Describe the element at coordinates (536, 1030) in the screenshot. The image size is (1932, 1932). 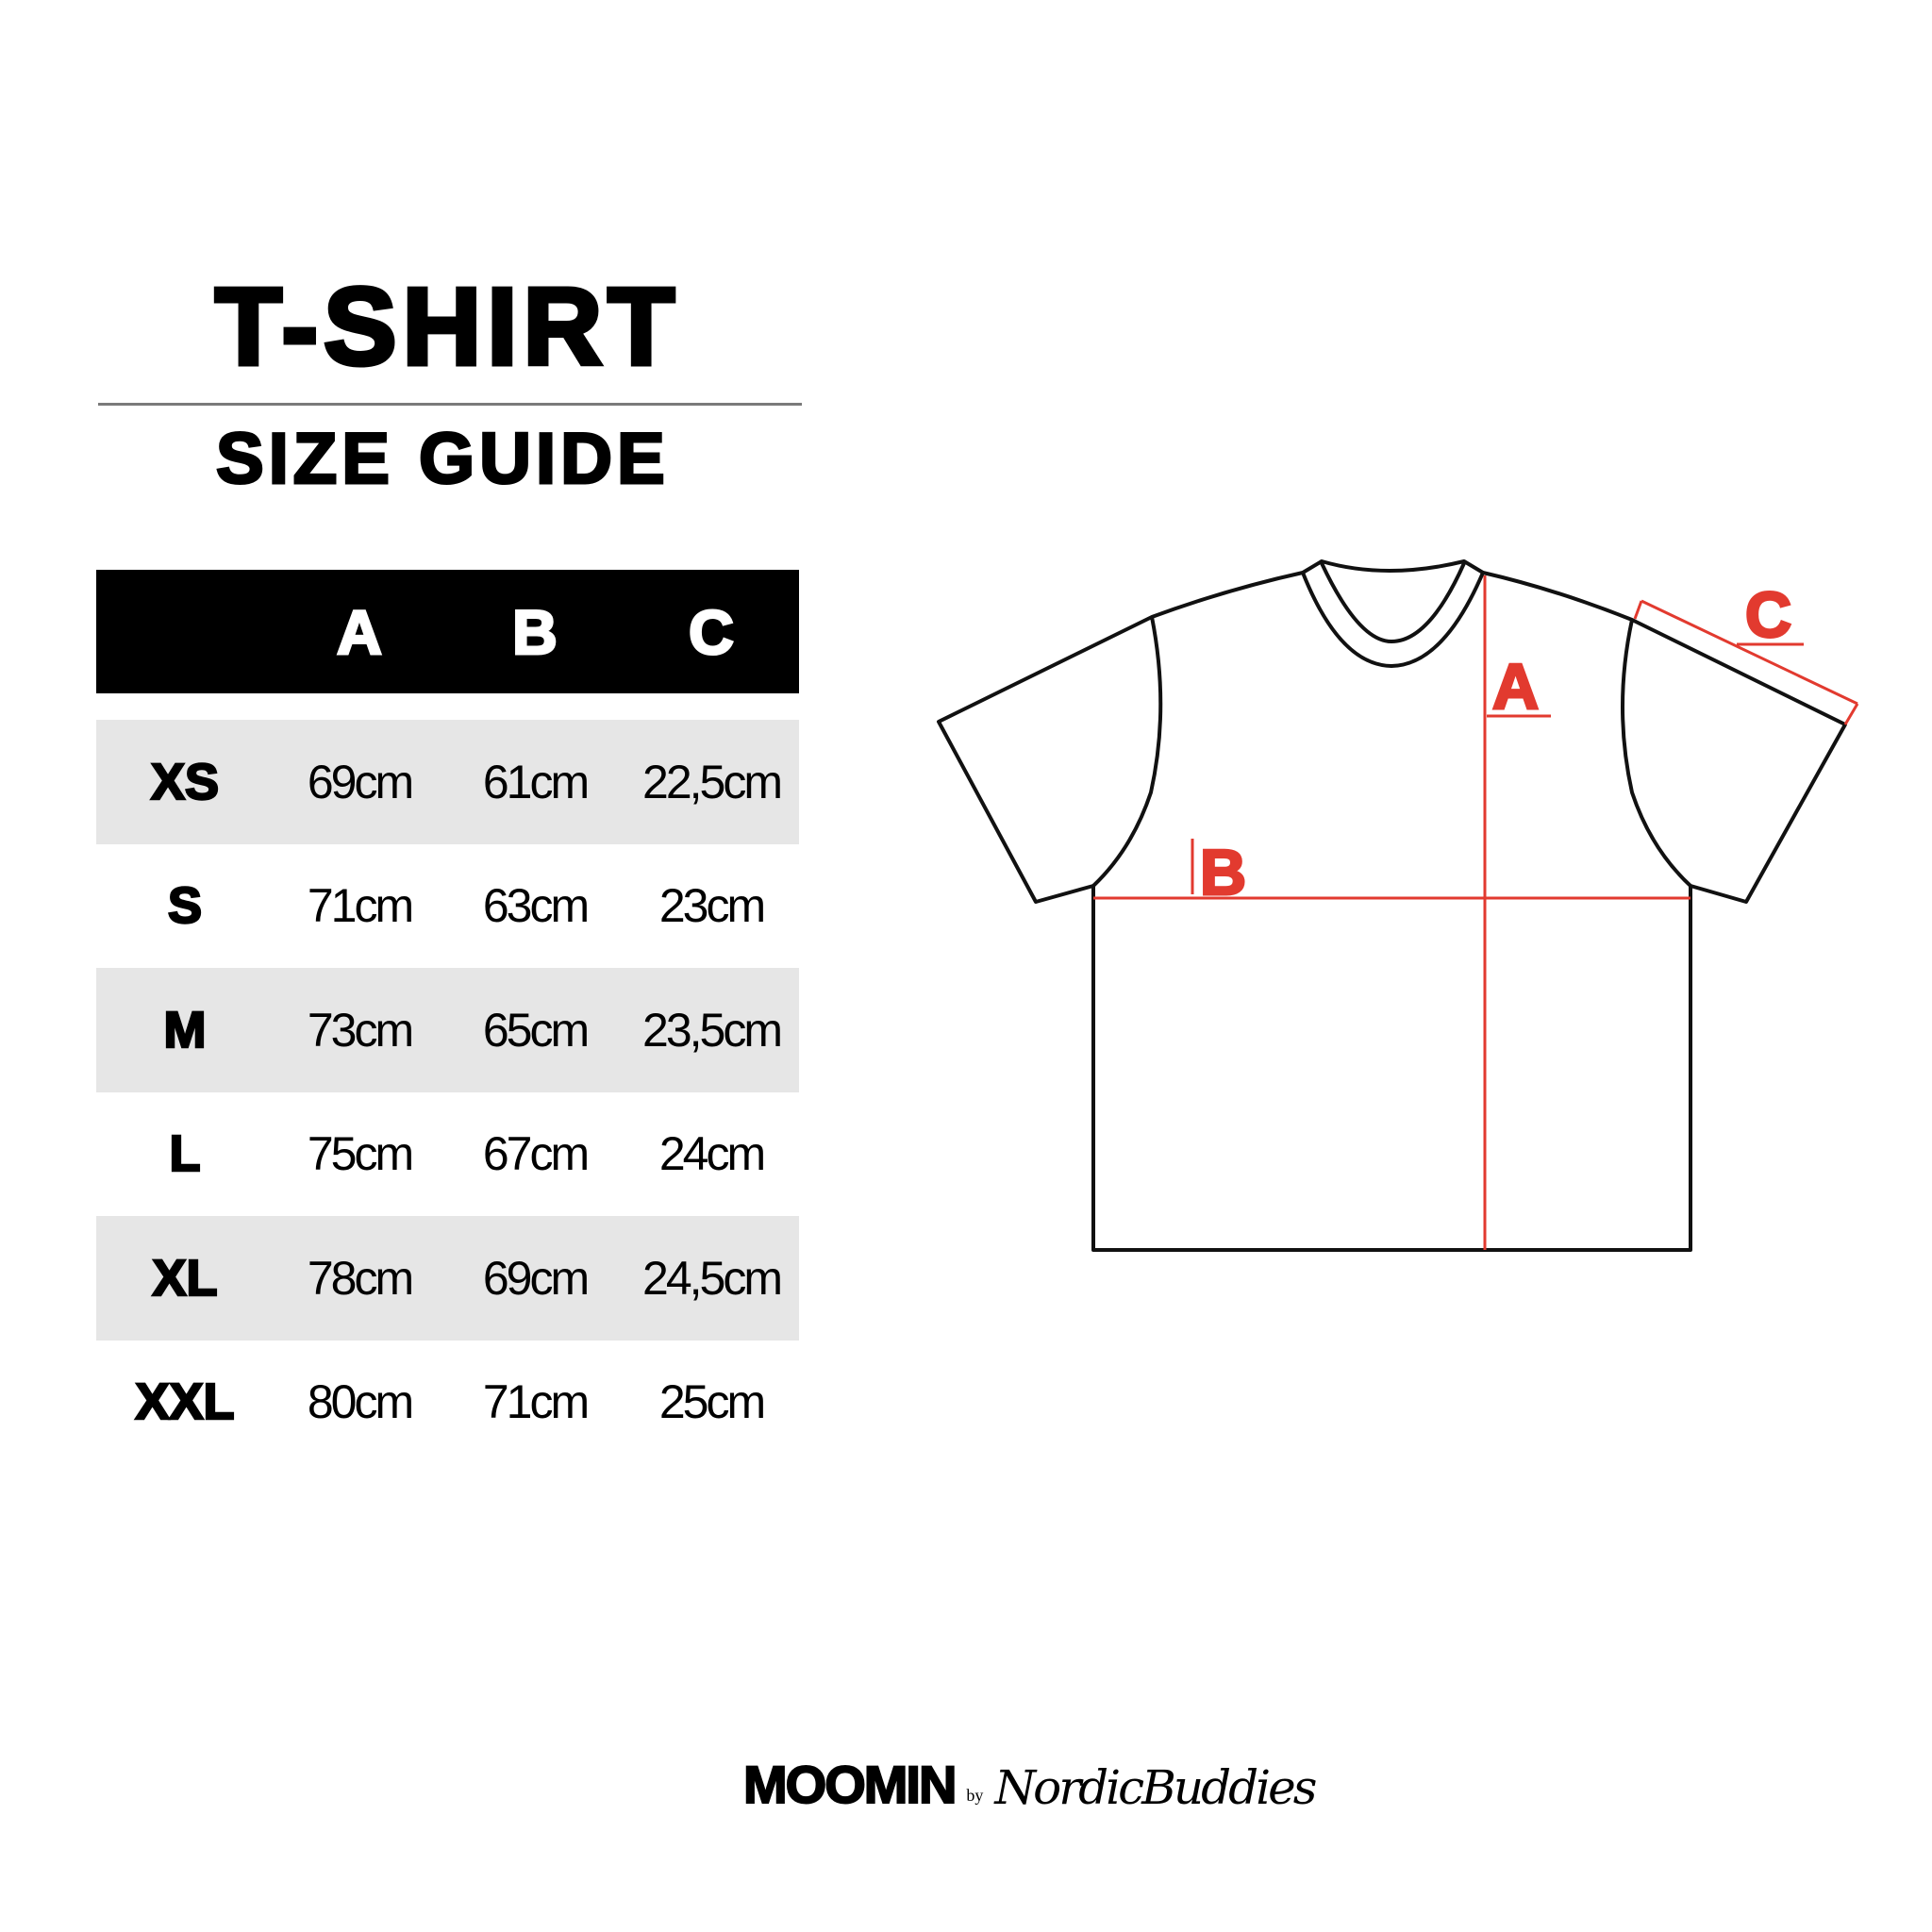
I see `value-b: 65cm` at that location.